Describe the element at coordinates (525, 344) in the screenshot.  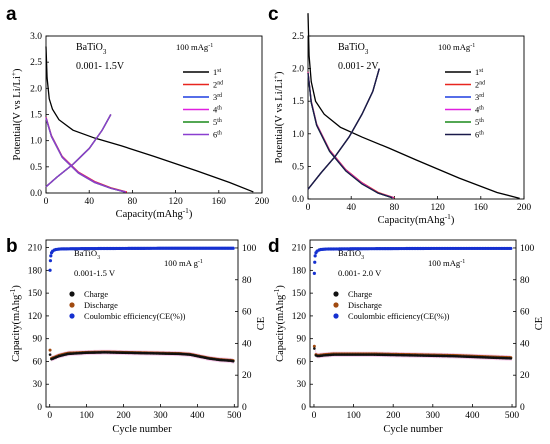
I see `y2-tick-label: 40` at that location.